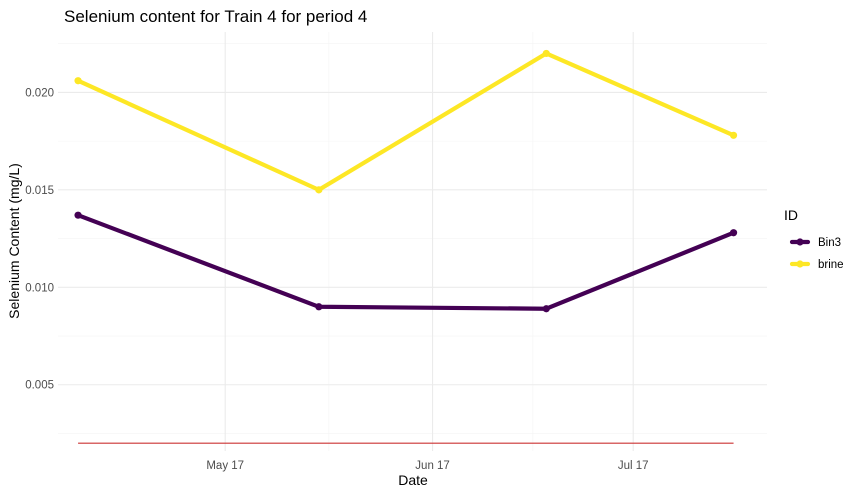 This screenshot has width=861, height=495. Describe the element at coordinates (39, 93) in the screenshot. I see `y-tick-label: 0.020` at that location.